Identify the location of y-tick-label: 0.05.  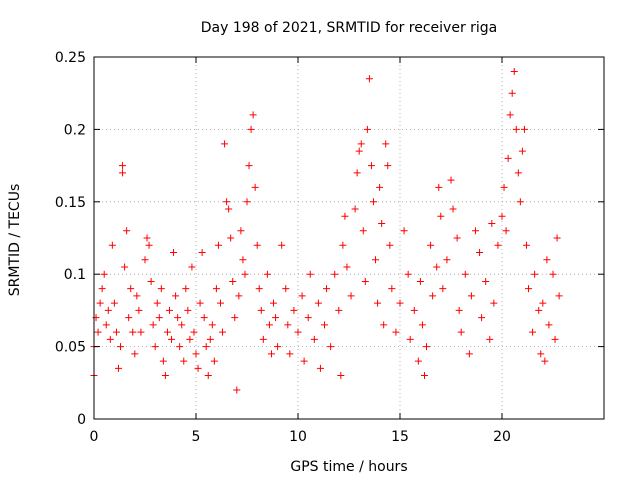
(70, 348).